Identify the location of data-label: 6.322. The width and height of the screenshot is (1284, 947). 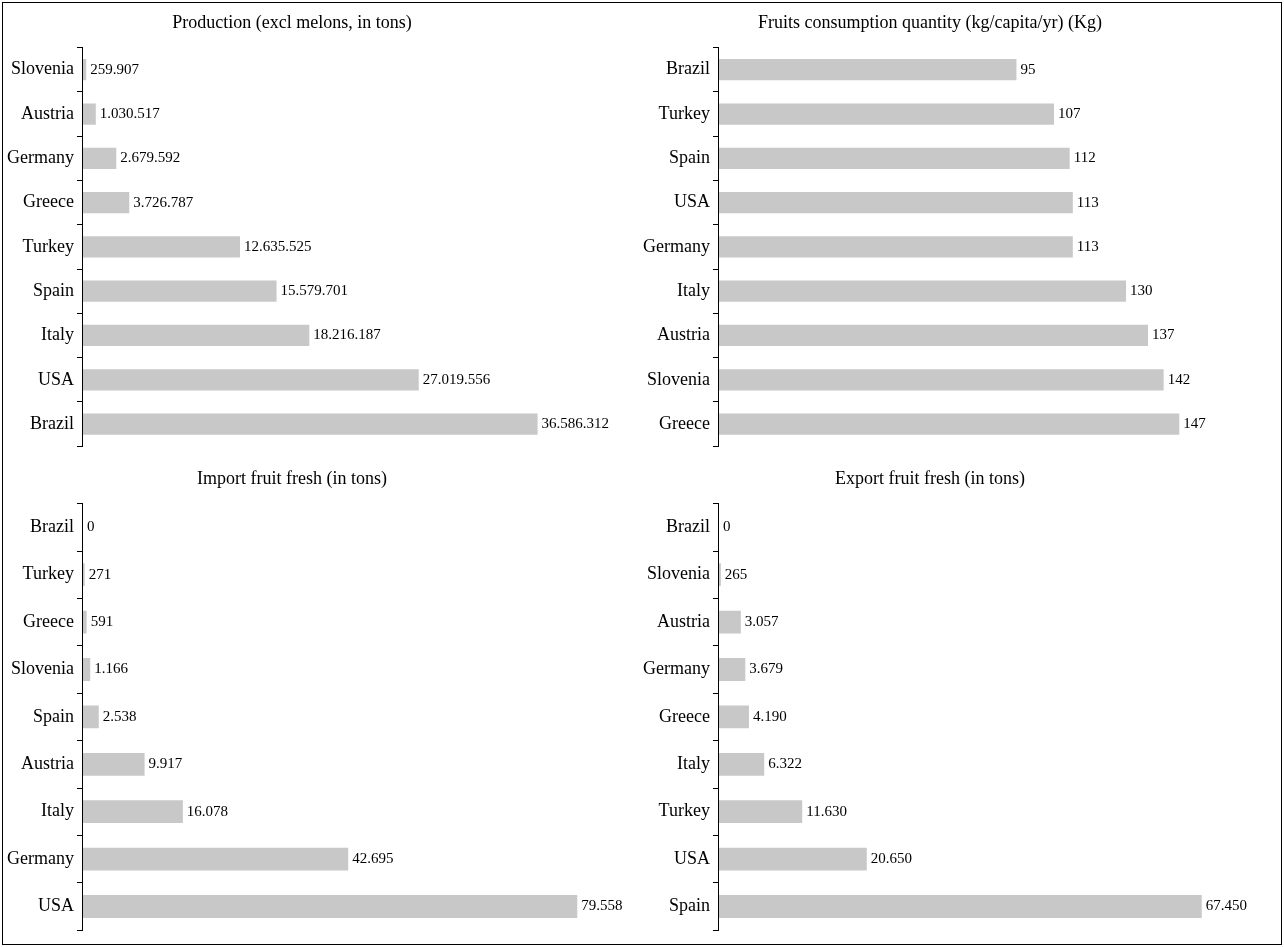
(785, 763).